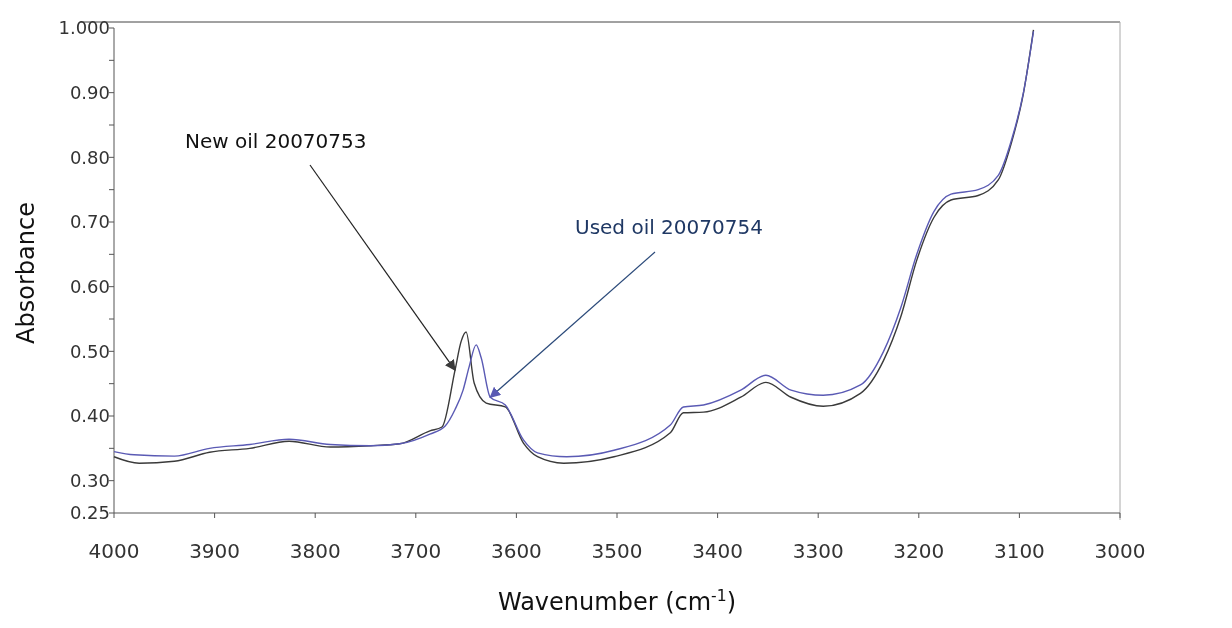 The image size is (1232, 628). What do you see at coordinates (89, 92) in the screenshot?
I see `y-tick-label: 0.90` at bounding box center [89, 92].